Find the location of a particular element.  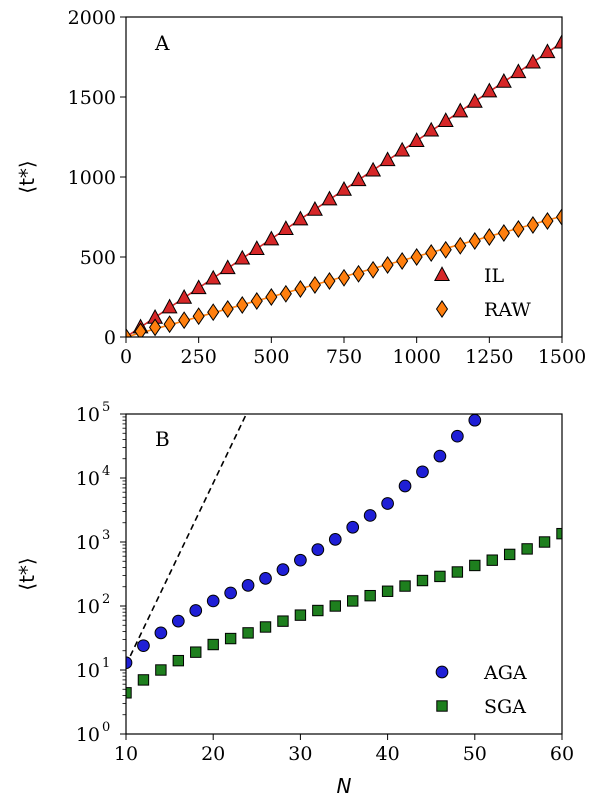

x-tick-label: 1250 is located at coordinates (489, 357).